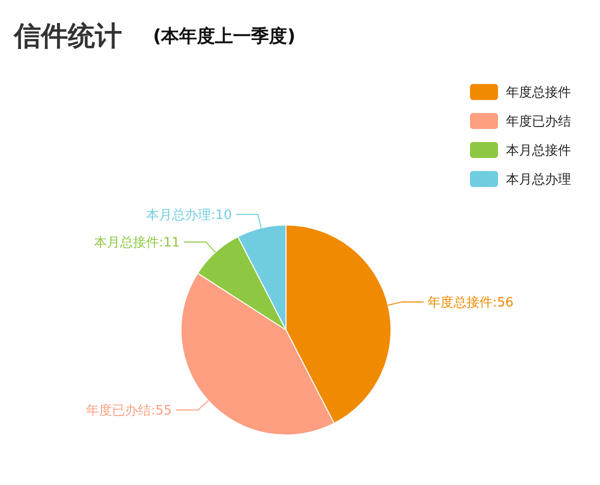  Describe the element at coordinates (224, 36) in the screenshot. I see `chart-subtitle: (本年度上一季度)` at that location.